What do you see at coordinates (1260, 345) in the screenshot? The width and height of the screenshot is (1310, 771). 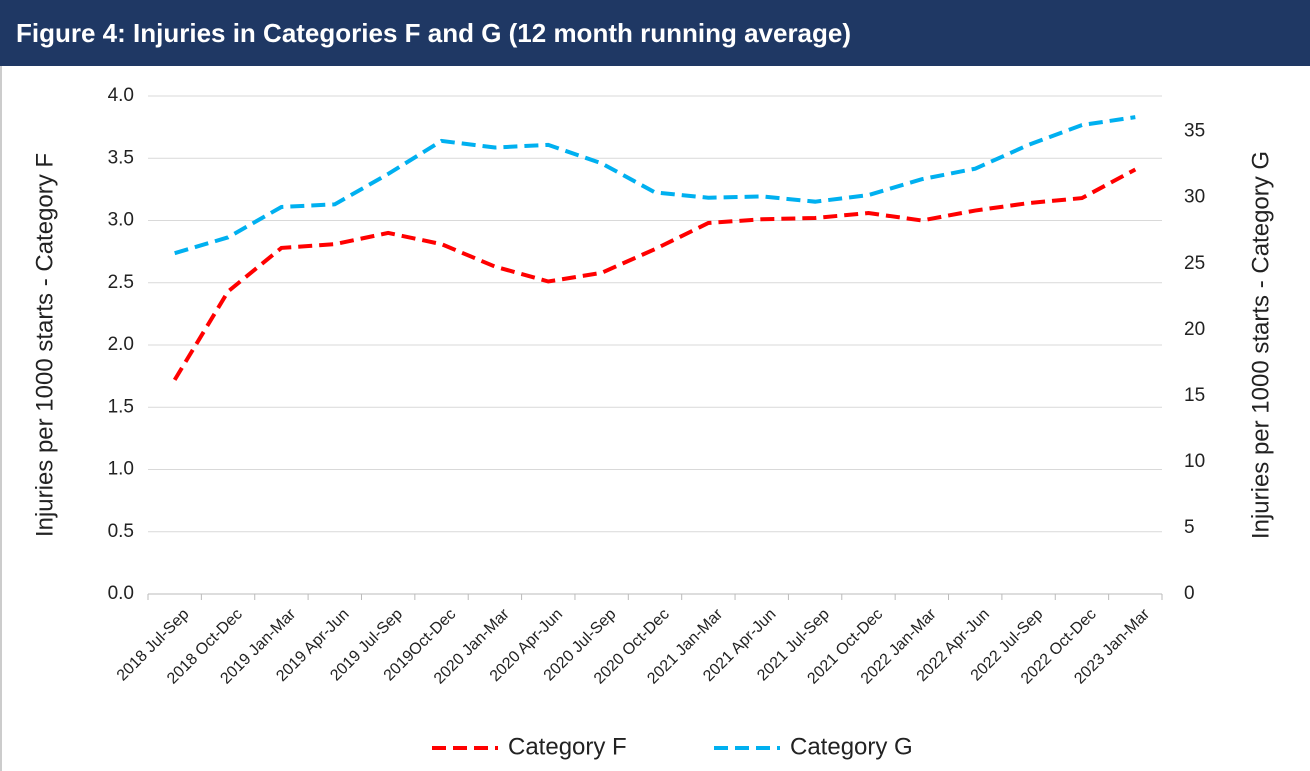 I see `y2-axis-title: Injuries per 1000 starts - Category G` at bounding box center [1260, 345].